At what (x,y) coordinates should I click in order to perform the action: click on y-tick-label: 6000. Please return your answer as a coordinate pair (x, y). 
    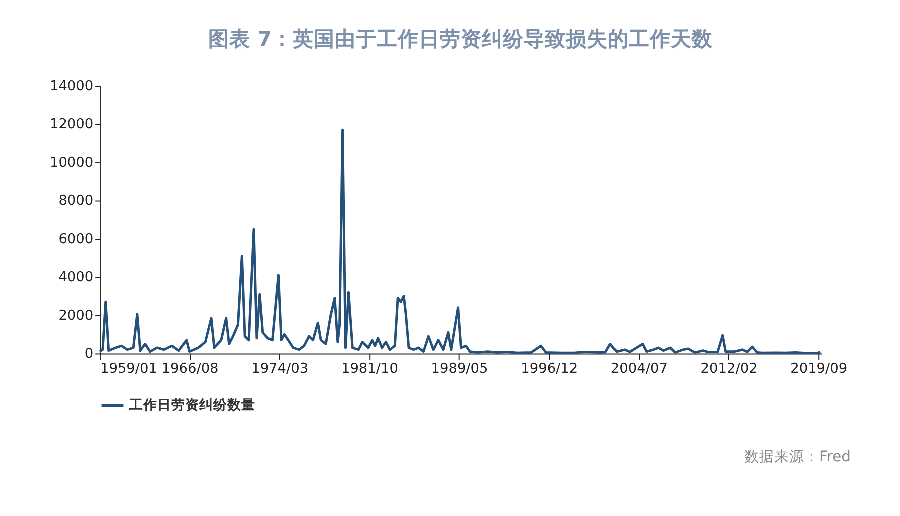
    Looking at the image, I should click on (76, 239).